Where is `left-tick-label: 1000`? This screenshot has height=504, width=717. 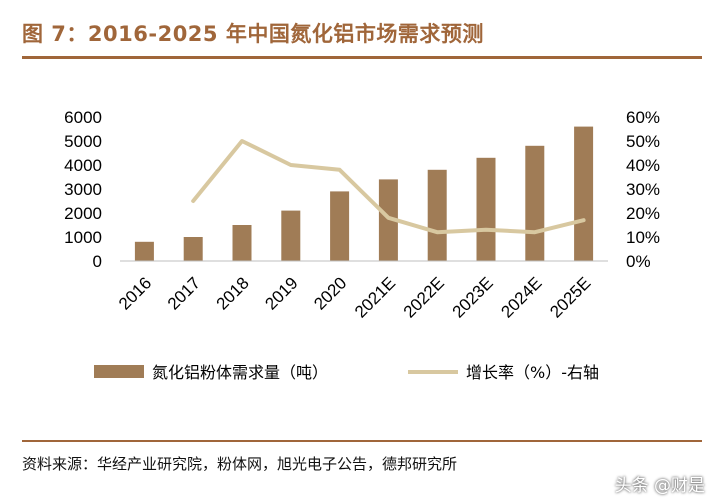 left-tick-label: 1000 is located at coordinates (83, 237).